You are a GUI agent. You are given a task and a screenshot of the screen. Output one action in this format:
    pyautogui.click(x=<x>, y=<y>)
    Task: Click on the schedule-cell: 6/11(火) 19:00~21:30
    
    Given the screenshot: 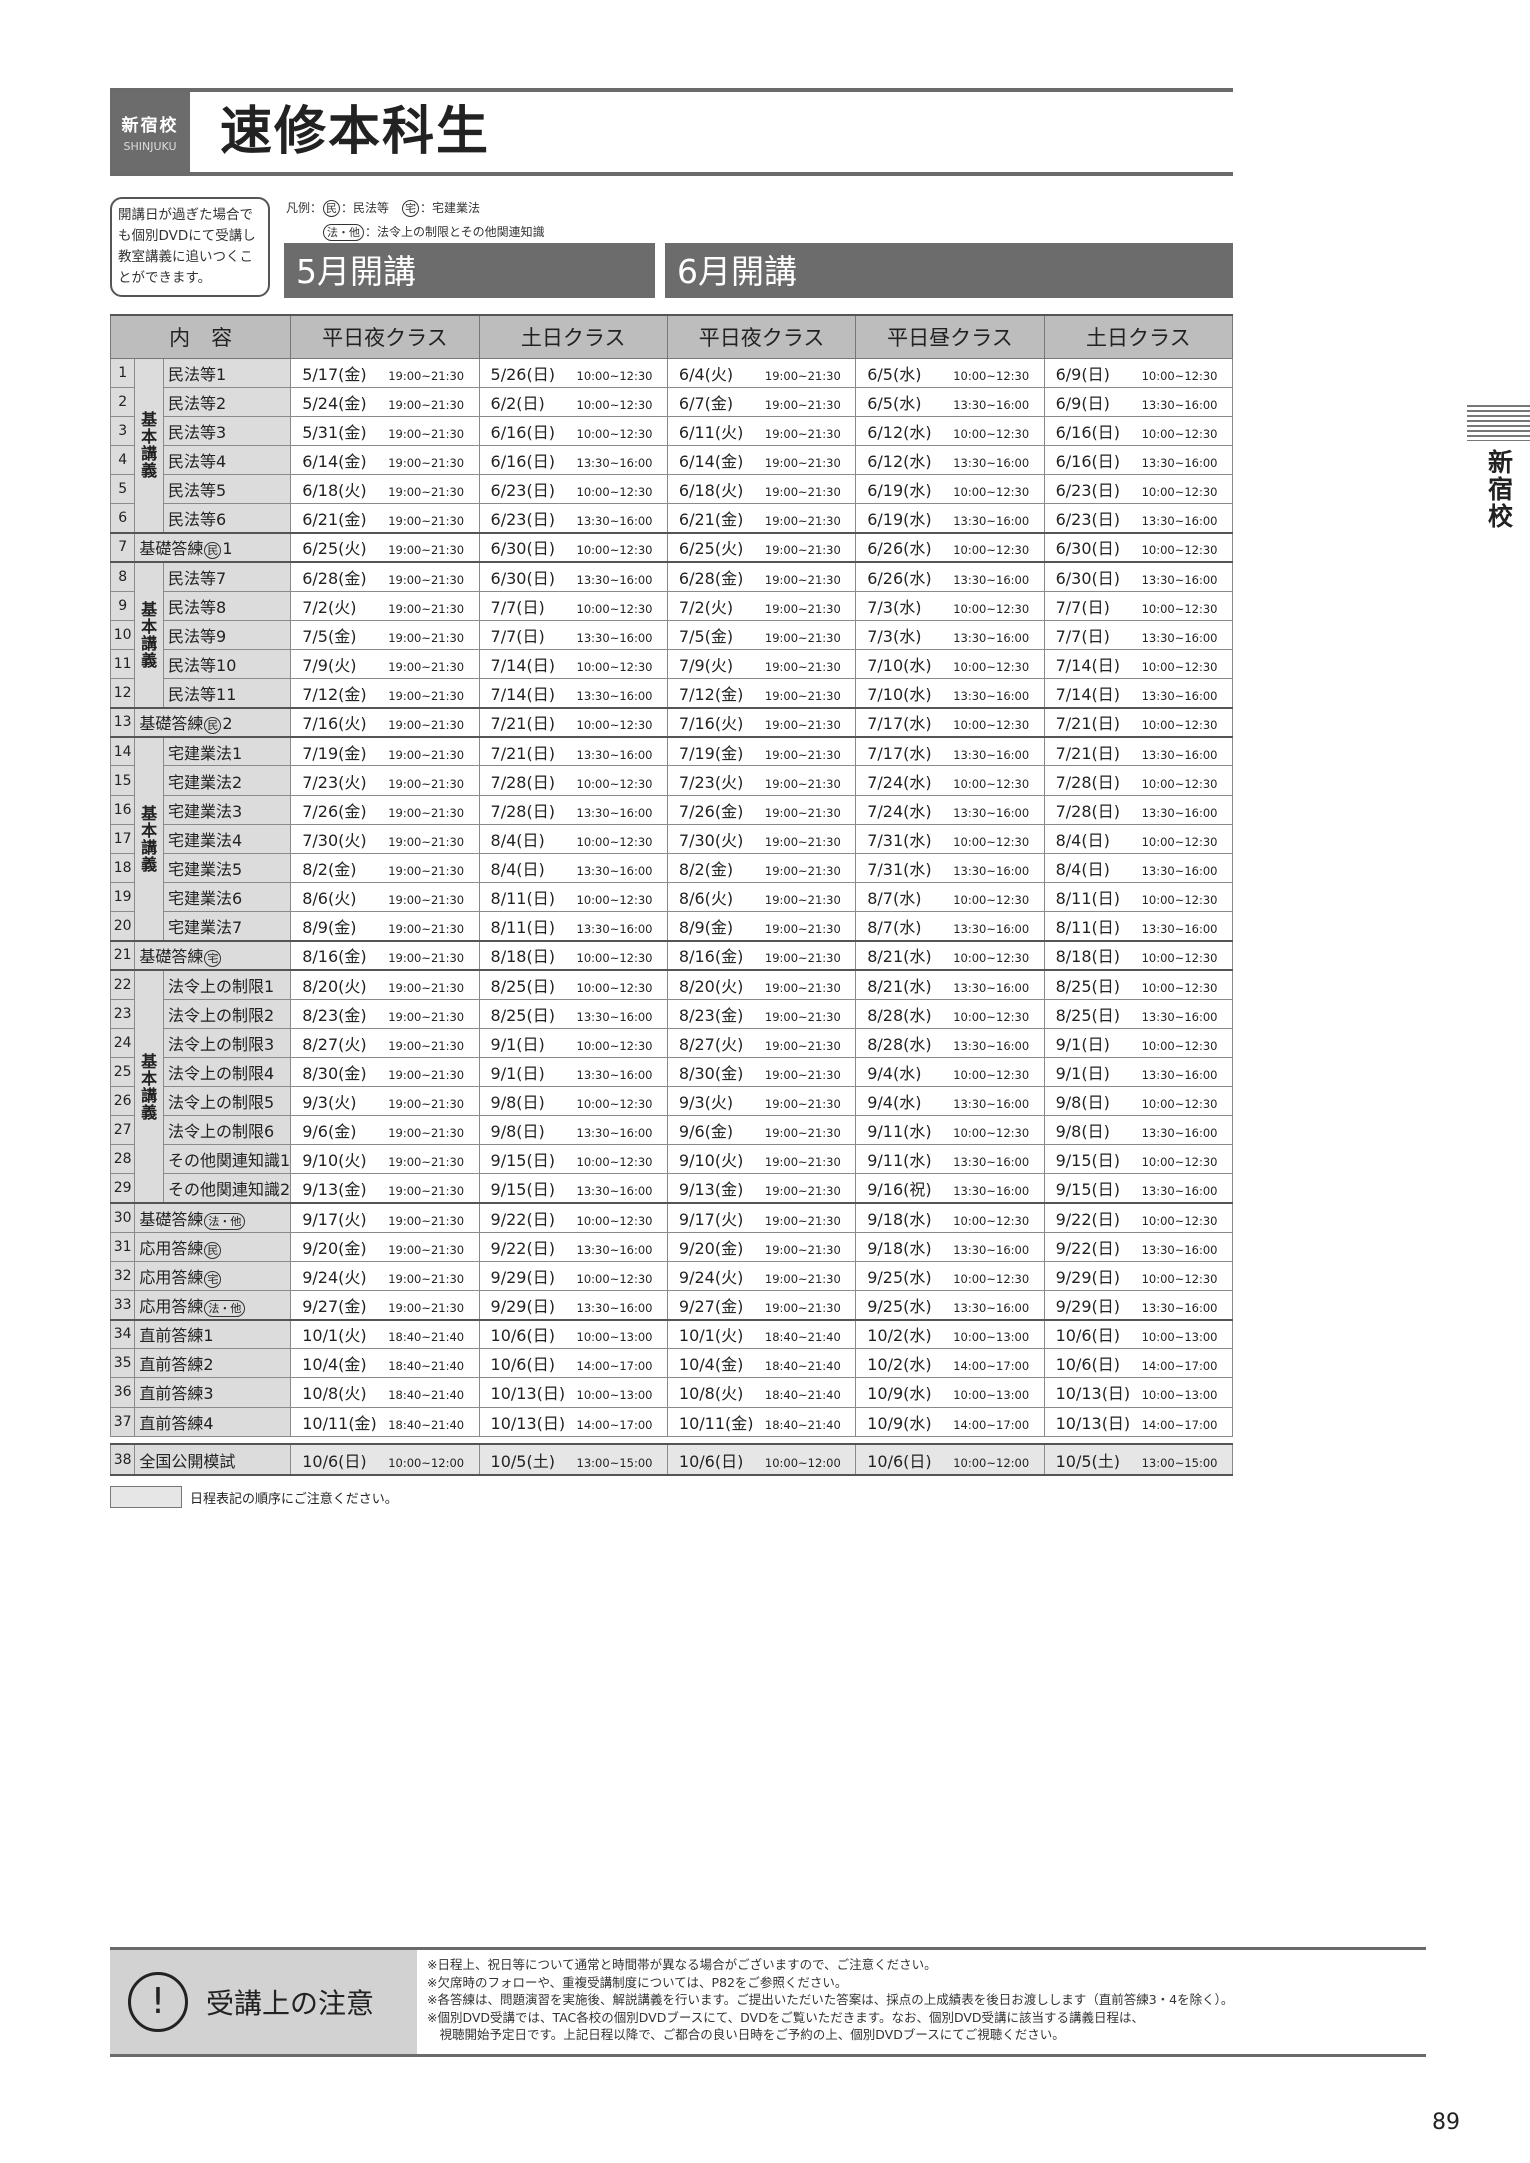 What is the action you would take?
    pyautogui.click(x=761, y=430)
    